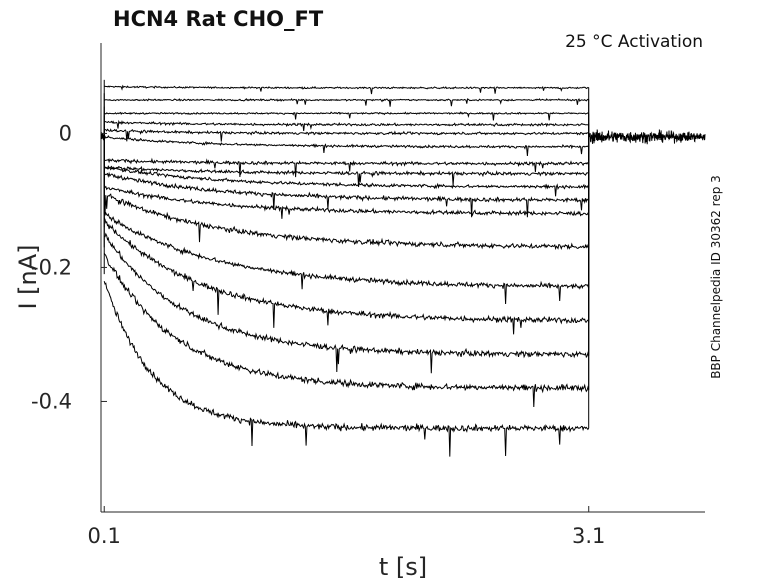  Describe the element at coordinates (65, 133) in the screenshot. I see `y-tick-label: 0` at that location.